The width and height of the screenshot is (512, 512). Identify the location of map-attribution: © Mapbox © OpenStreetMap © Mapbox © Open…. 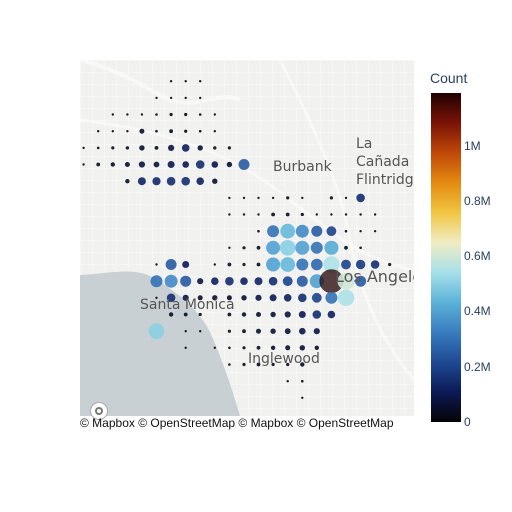
(237, 423).